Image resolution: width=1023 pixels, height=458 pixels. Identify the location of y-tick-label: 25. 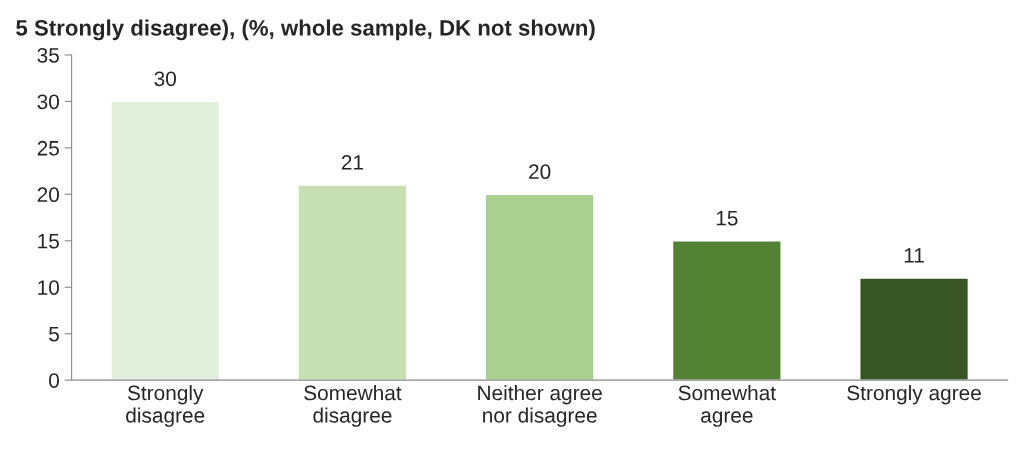
(48, 148).